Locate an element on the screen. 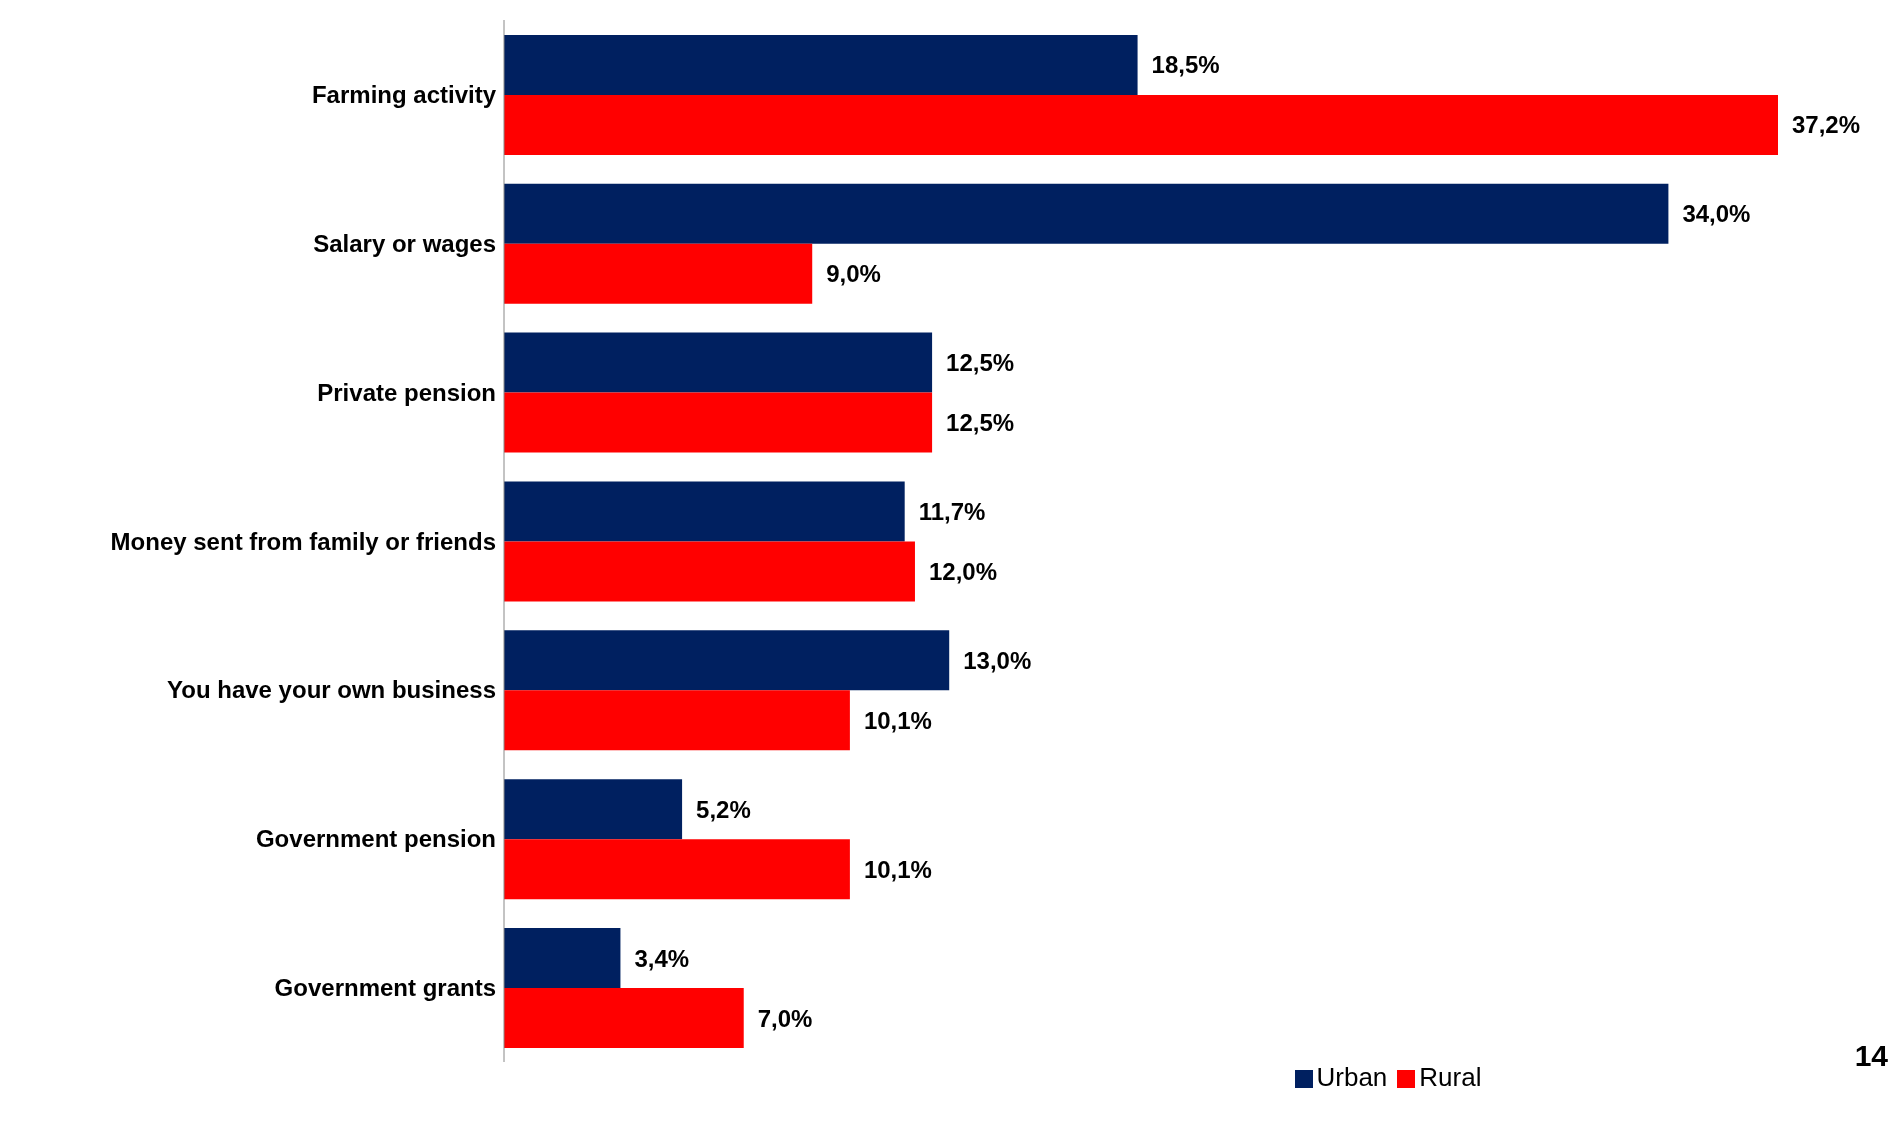 The width and height of the screenshot is (1903, 1121). data-label: 12,0% is located at coordinates (963, 571).